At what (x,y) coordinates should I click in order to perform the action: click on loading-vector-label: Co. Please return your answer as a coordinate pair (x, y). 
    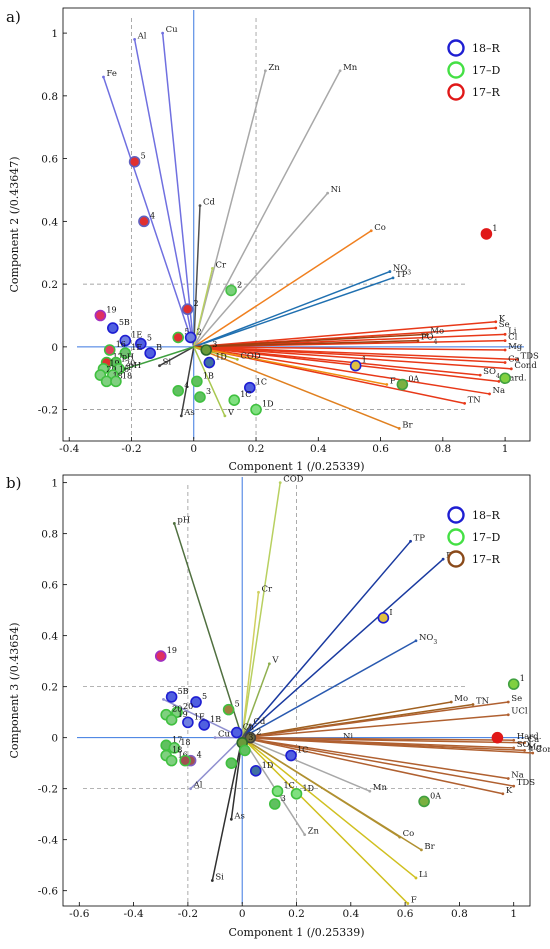
    Looking at the image, I should click on (409, 834).